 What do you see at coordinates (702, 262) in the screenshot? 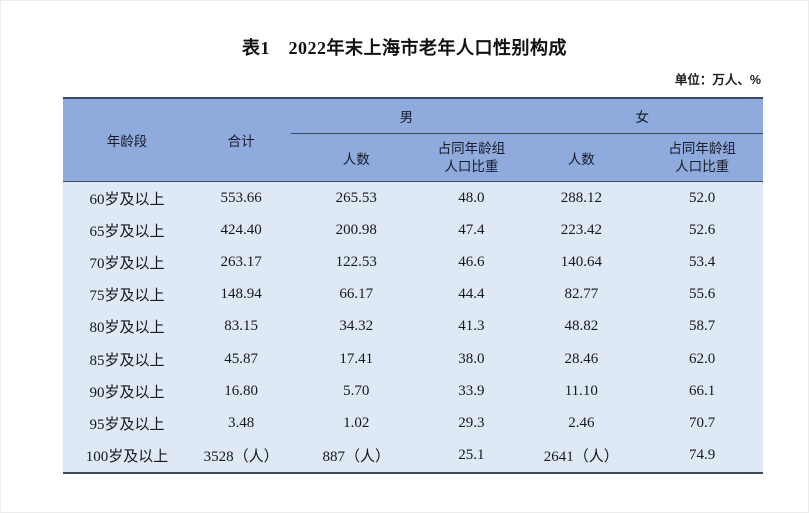
I see `cell-female-share: 53.4` at bounding box center [702, 262].